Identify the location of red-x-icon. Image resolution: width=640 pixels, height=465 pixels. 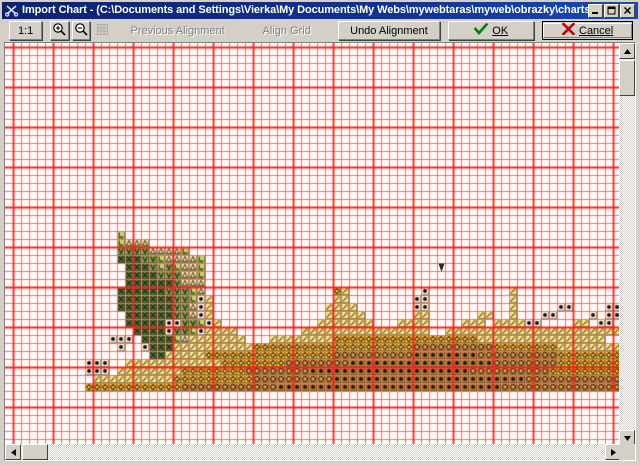
(568, 30).